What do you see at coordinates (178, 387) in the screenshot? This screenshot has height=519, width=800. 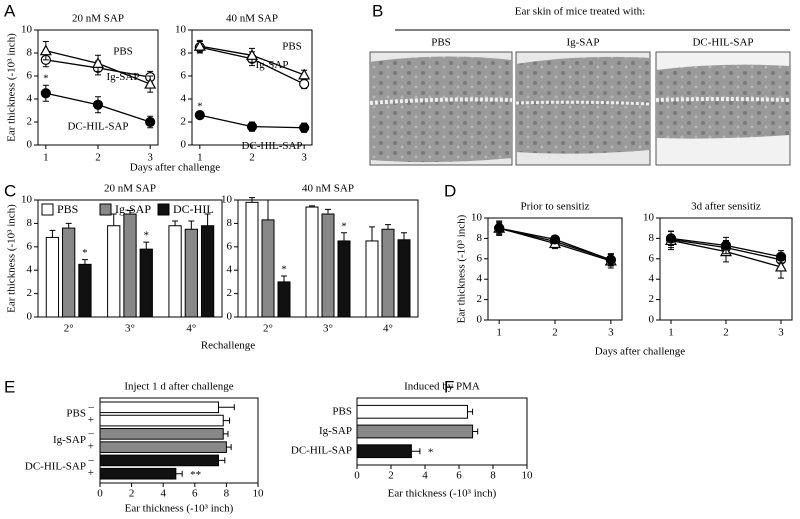 I see `chart-title: Inject 1 d after challenge` at bounding box center [178, 387].